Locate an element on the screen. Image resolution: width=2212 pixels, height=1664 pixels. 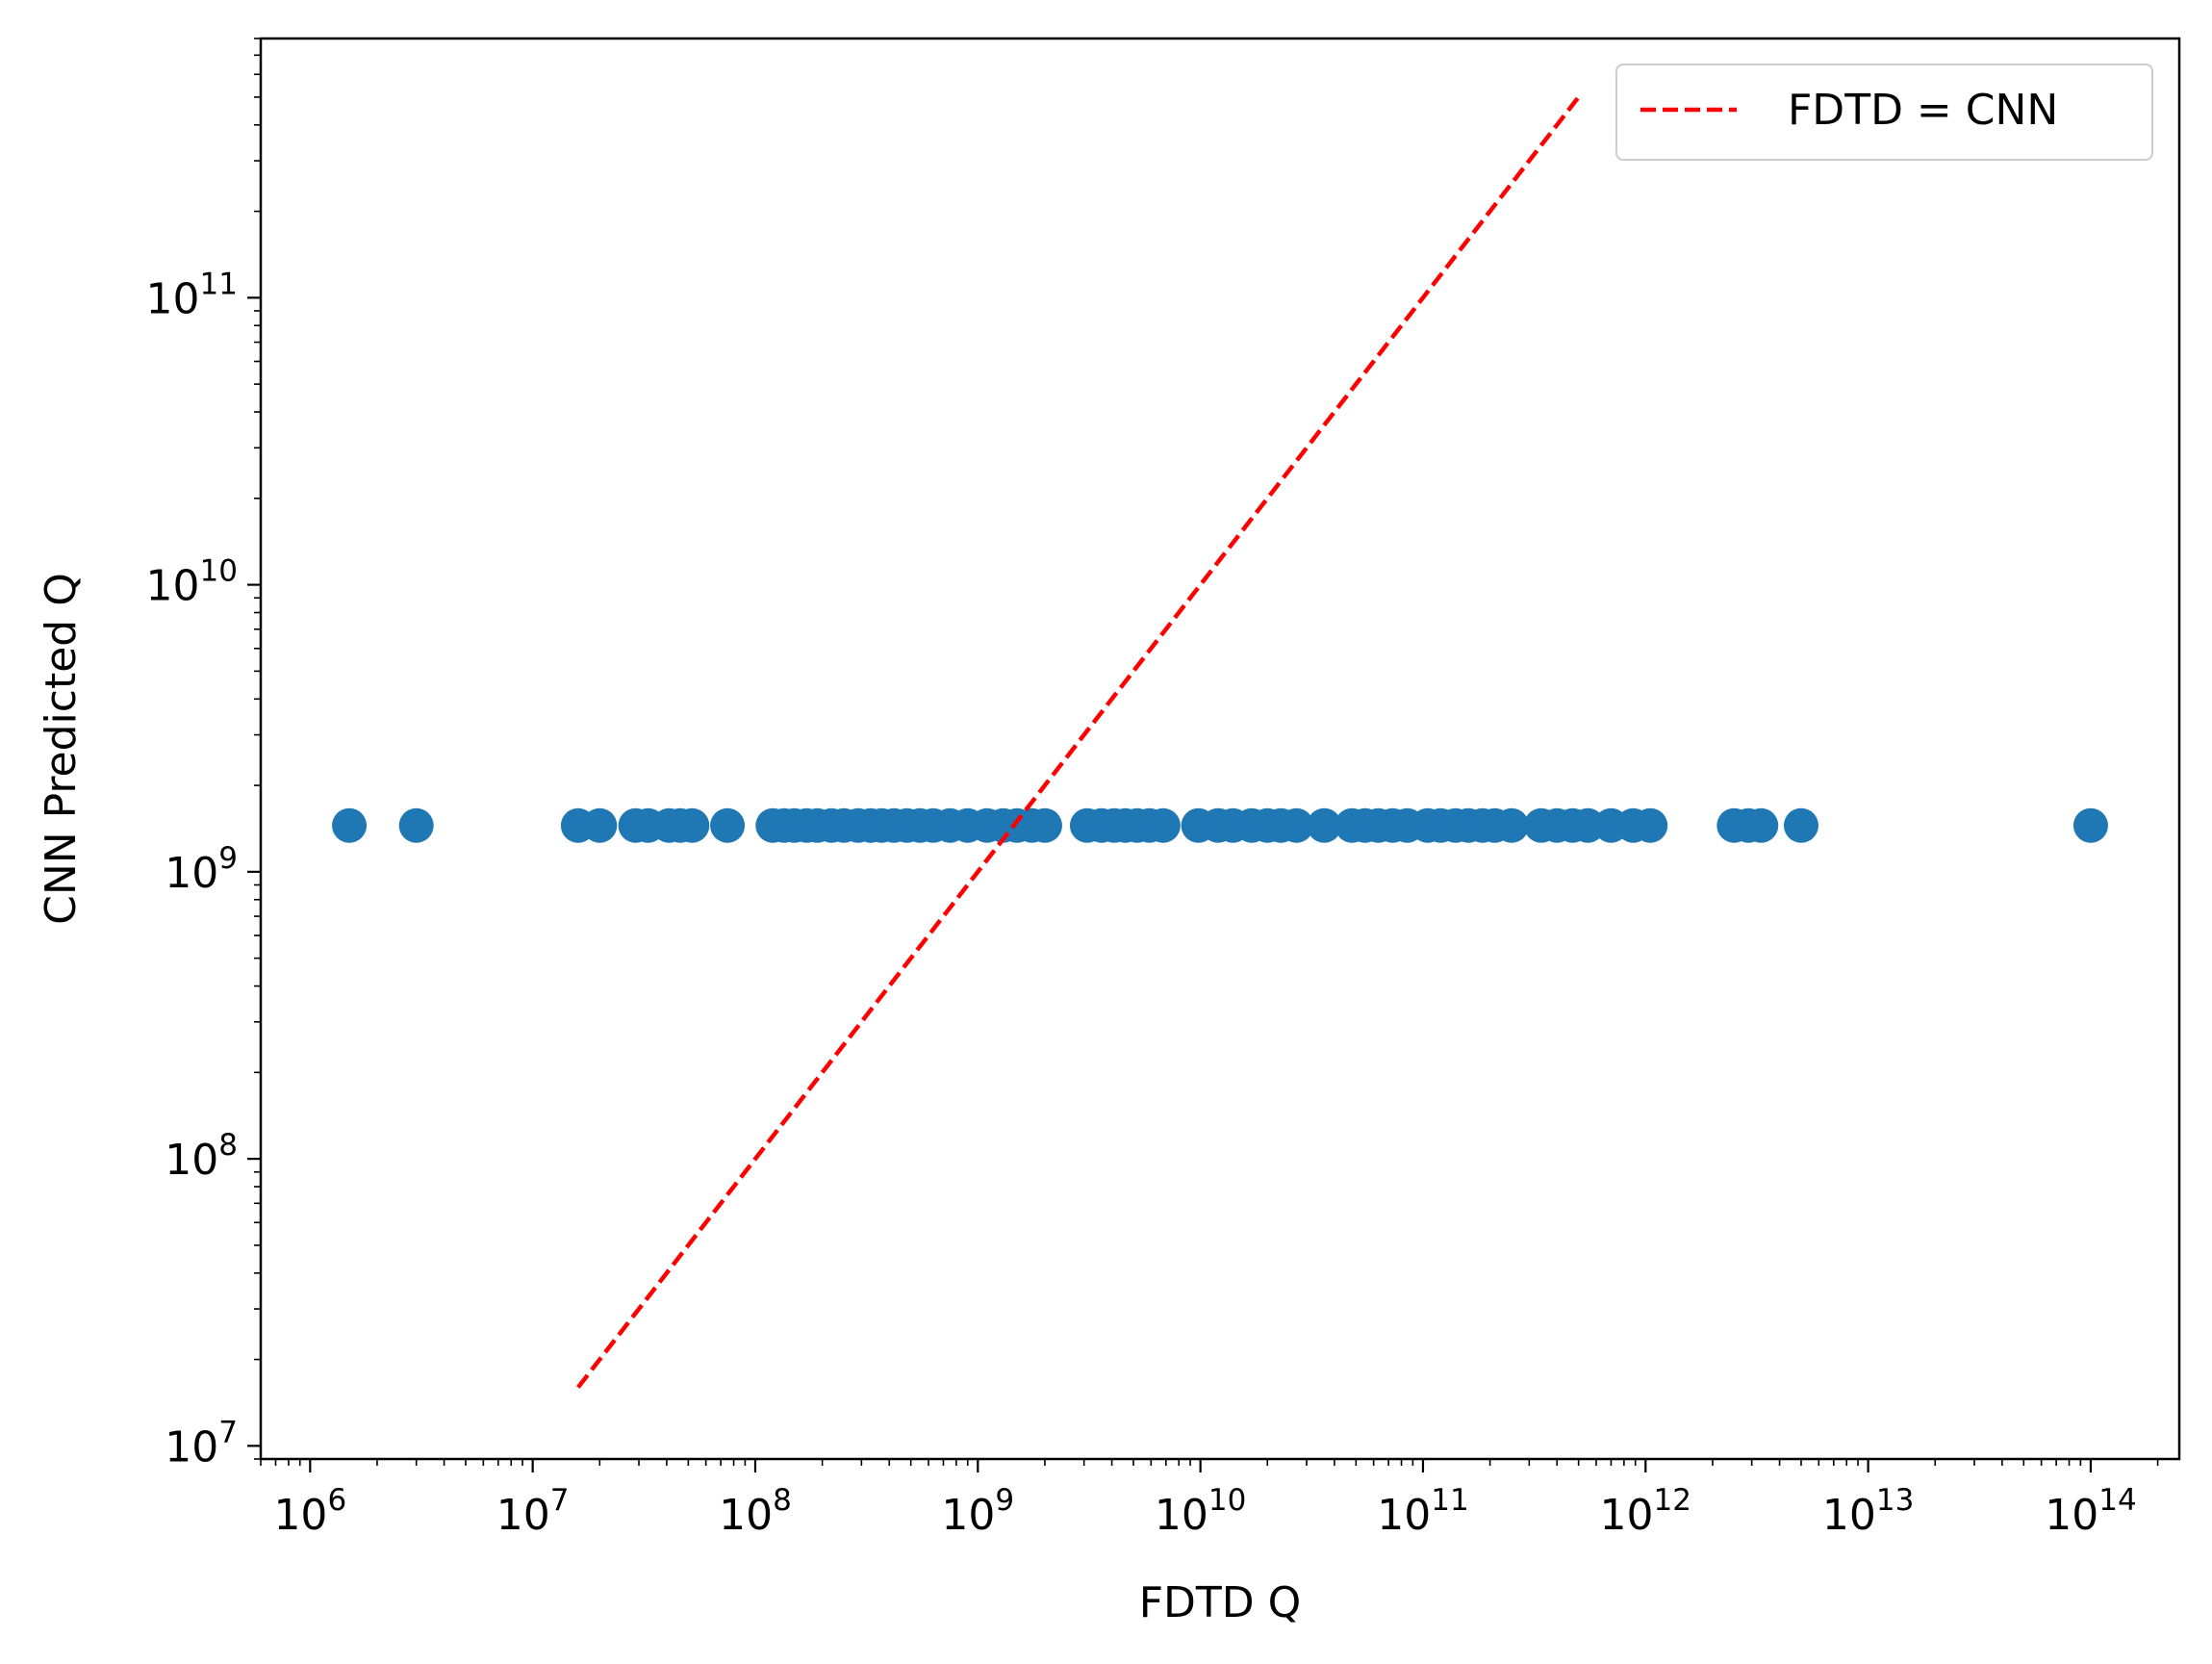
x-tick-label: 10¹³ is located at coordinates (1868, 1511).